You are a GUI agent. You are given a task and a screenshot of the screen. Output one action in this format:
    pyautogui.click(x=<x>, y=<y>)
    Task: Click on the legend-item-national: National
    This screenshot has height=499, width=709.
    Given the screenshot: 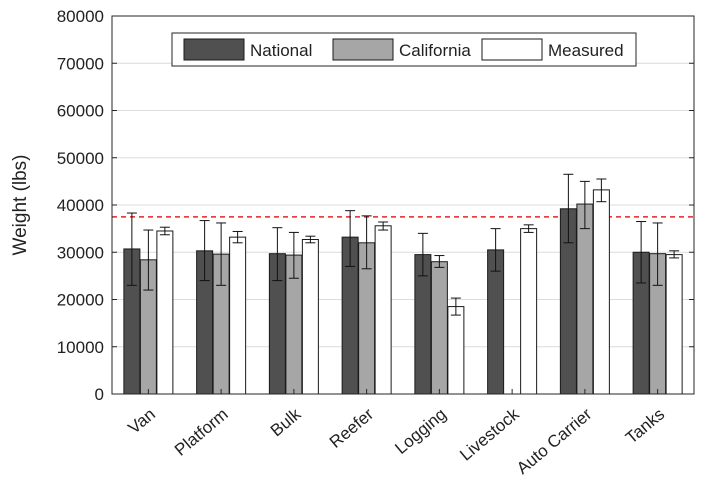 What is the action you would take?
    pyautogui.click(x=247, y=49)
    